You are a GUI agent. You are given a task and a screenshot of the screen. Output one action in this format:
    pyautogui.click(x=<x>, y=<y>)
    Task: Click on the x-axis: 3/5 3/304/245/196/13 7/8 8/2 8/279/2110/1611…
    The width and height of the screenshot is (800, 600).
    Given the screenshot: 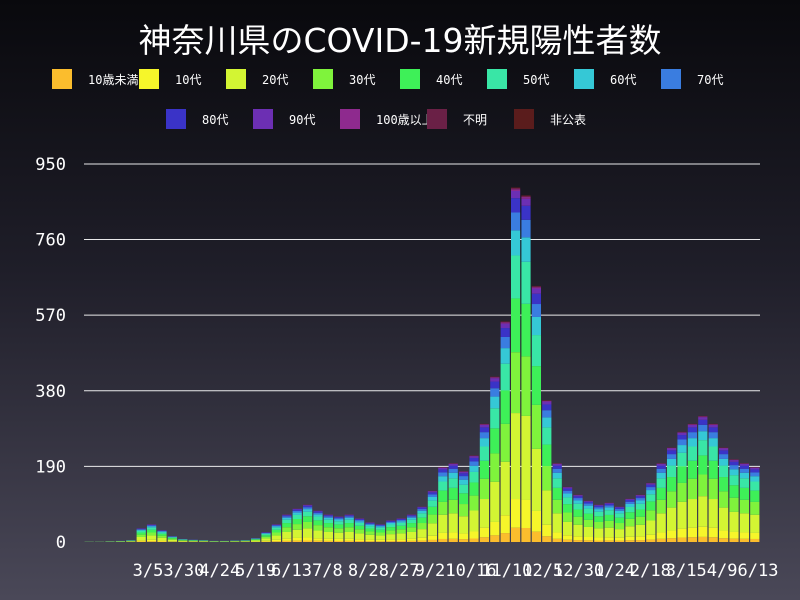 What is the action you would take?
    pyautogui.click(x=456, y=571)
    